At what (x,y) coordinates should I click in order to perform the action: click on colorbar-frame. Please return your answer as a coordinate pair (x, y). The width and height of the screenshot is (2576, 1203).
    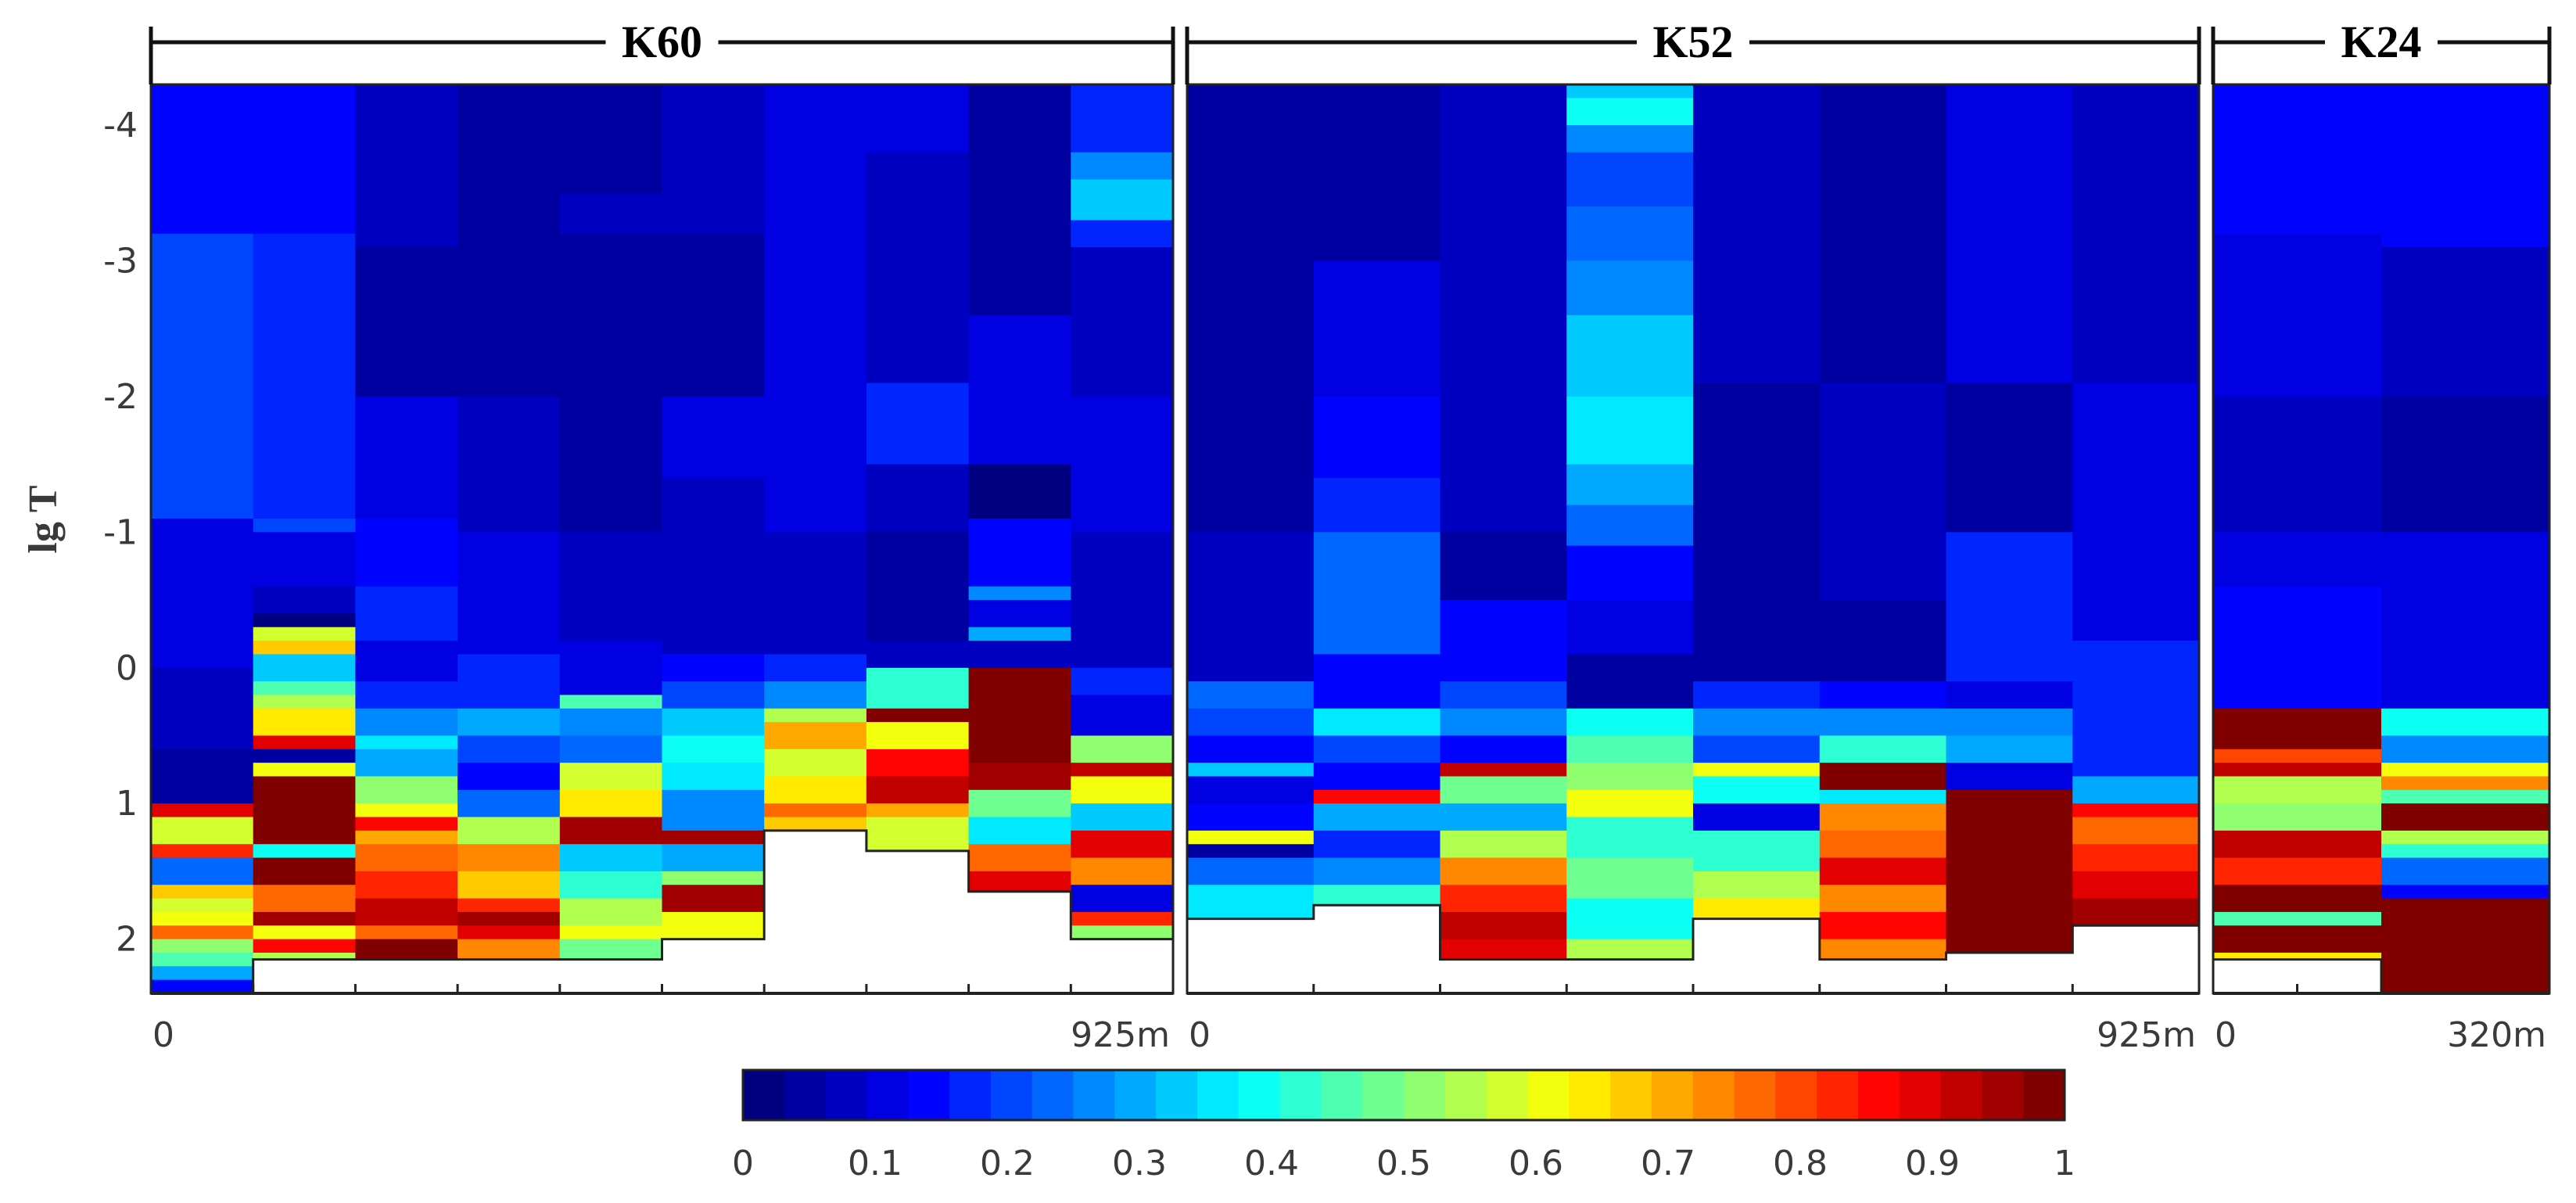
    Looking at the image, I should click on (1403, 1095).